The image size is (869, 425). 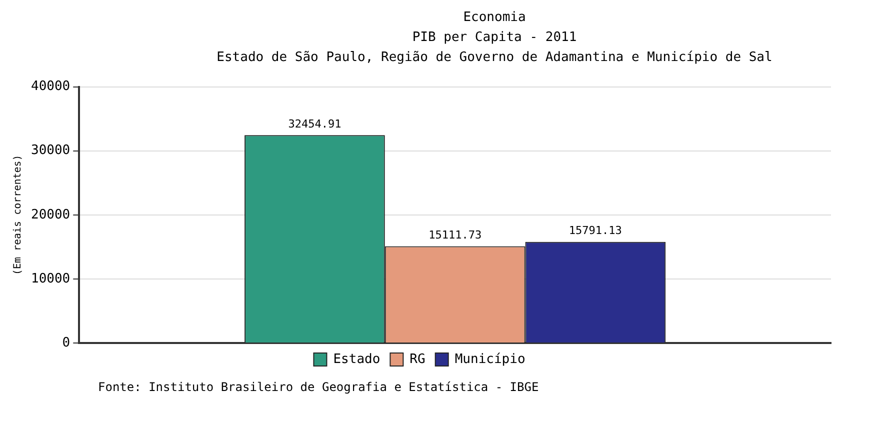 I want to click on data-label: 32454.91, so click(x=315, y=123).